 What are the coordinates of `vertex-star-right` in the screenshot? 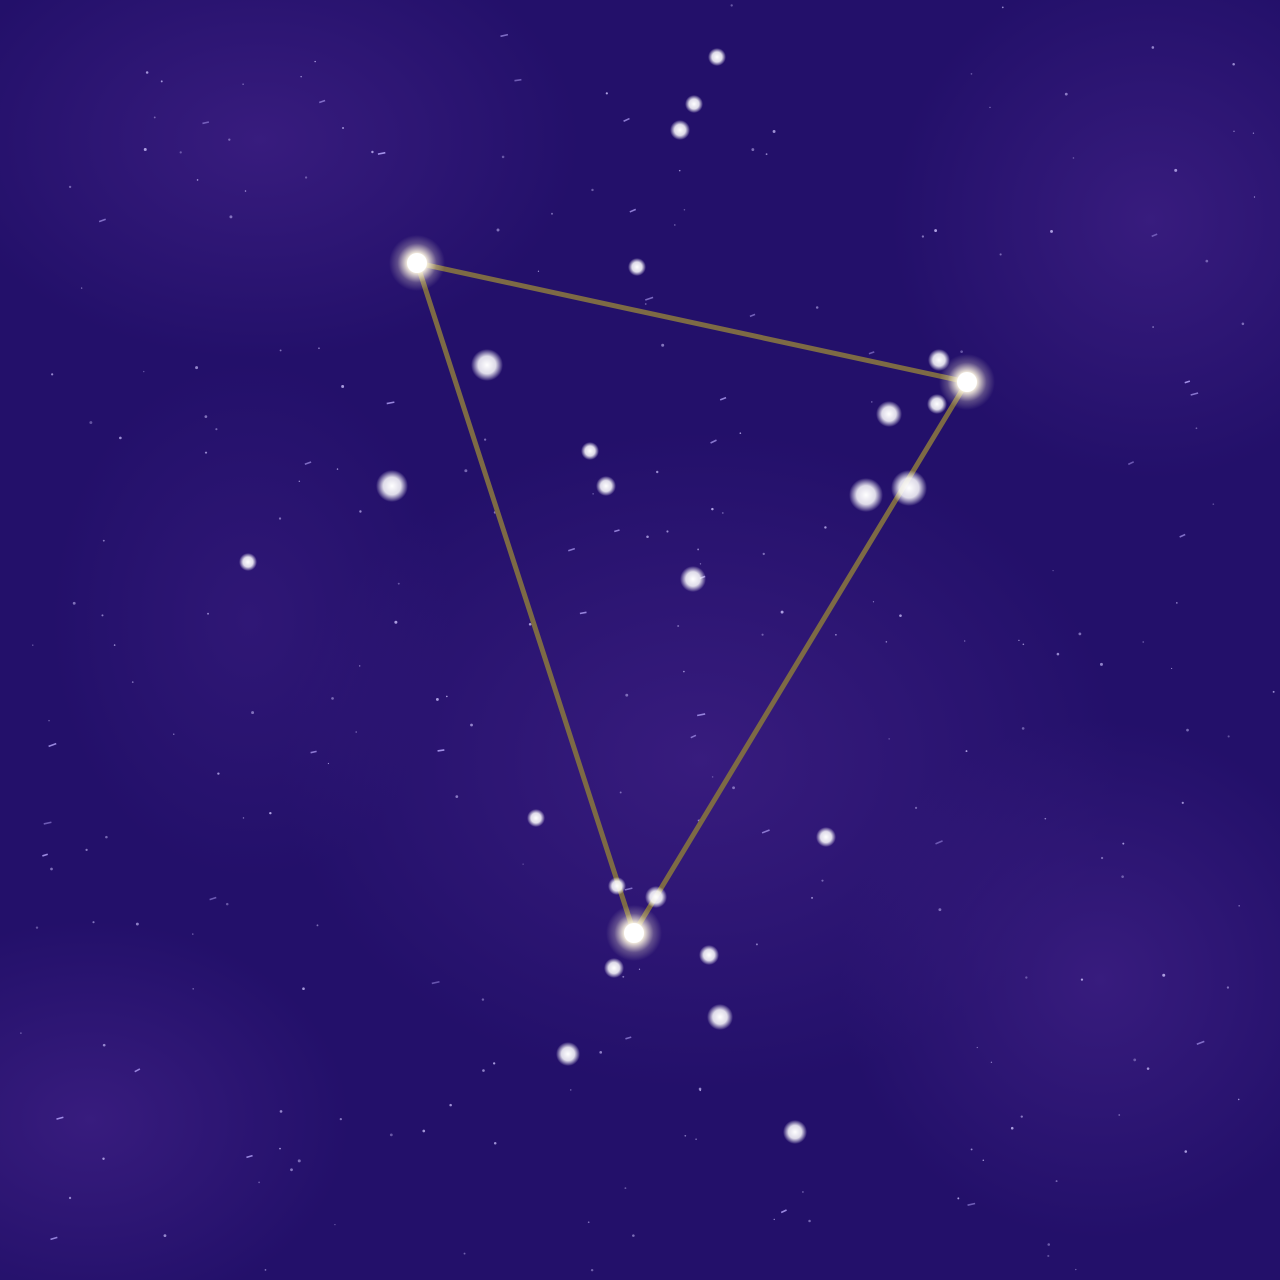 It's located at (967, 382).